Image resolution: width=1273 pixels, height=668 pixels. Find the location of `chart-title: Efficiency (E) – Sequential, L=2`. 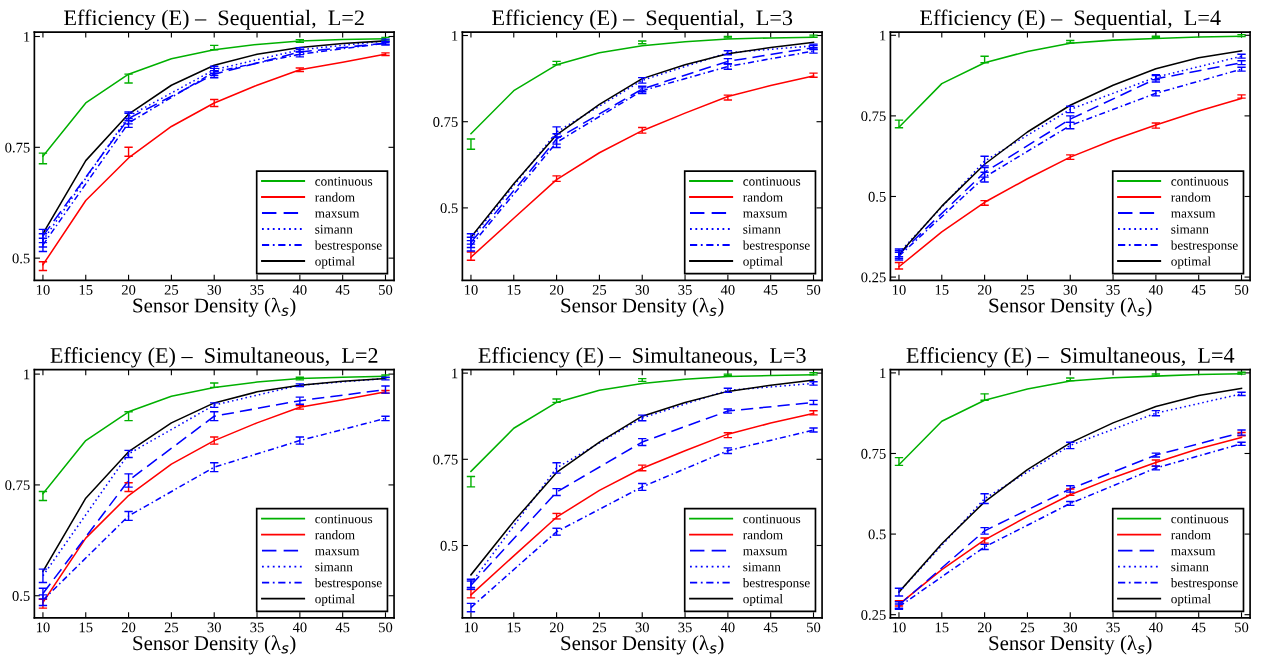

chart-title: Efficiency (E) – Sequential, L=2 is located at coordinates (214, 19).